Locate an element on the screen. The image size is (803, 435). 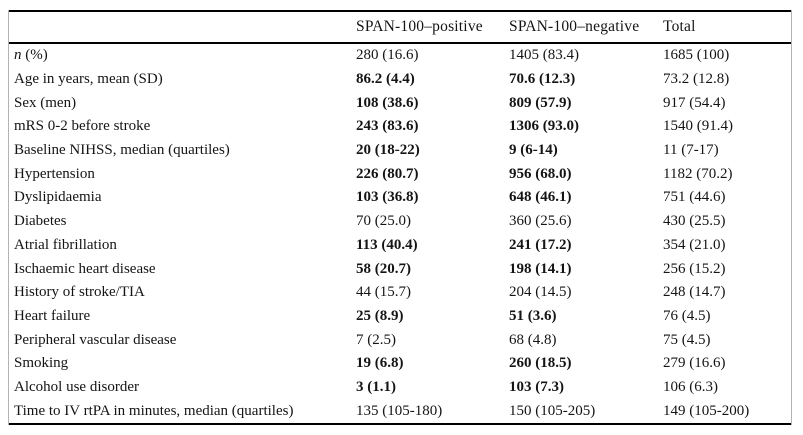
cell-negative: 204 (14.5) is located at coordinates (540, 292).